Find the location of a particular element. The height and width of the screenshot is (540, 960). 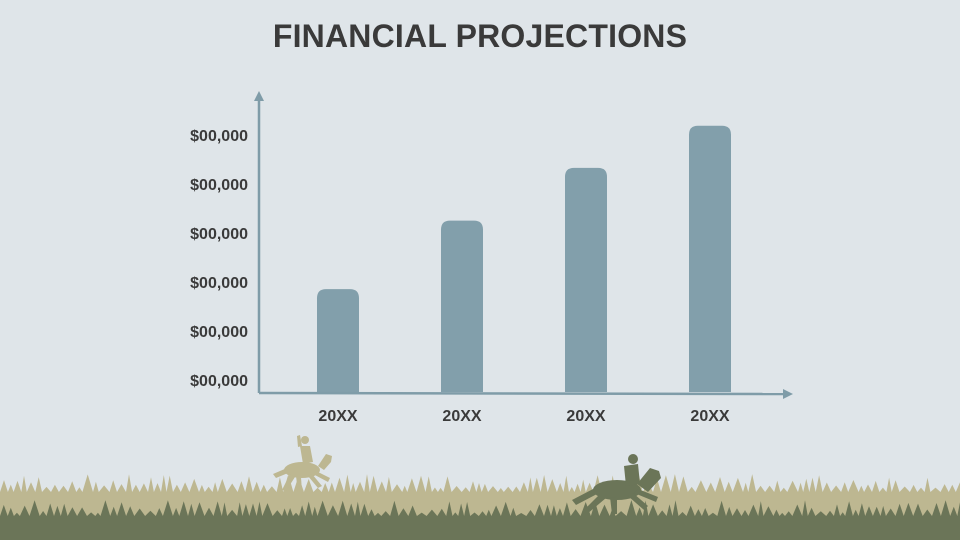

x-axis-line is located at coordinates (522, 393).